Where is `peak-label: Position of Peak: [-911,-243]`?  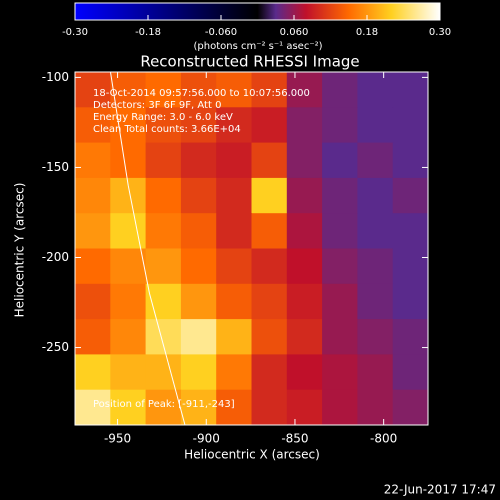 peak-label: Position of Peak: [-911,-243] is located at coordinates (164, 404).